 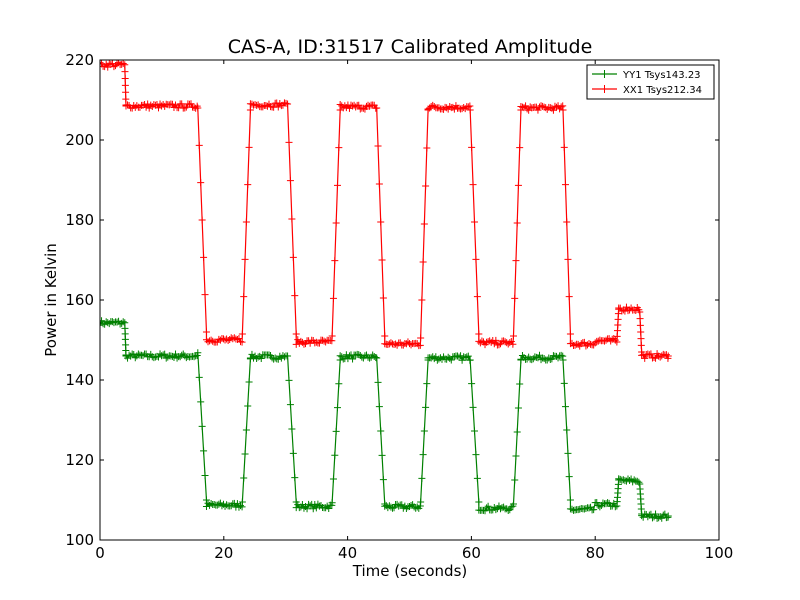 I want to click on y-tick-label: 140, so click(x=79, y=380).